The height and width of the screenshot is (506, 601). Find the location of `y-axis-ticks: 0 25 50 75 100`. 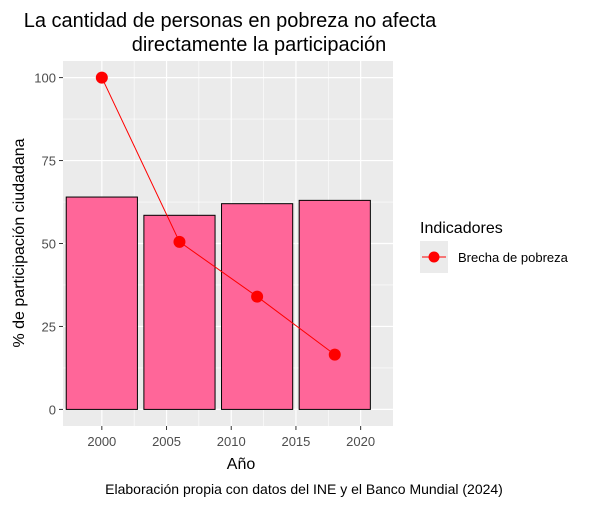

y-axis-ticks: 0 25 50 75 100 is located at coordinates (48, 244).